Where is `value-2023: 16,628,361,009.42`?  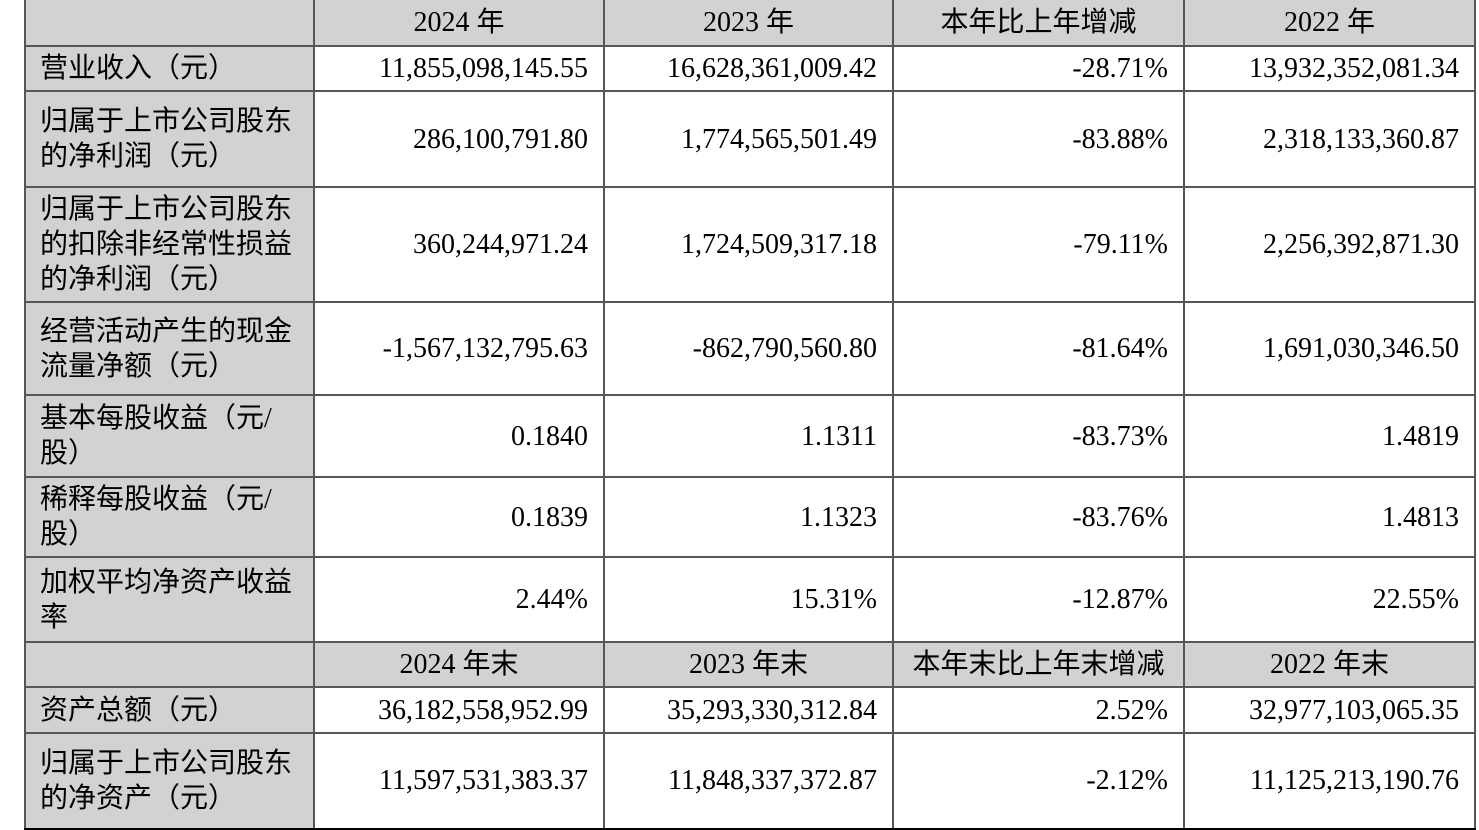
value-2023: 16,628,361,009.42 is located at coordinates (748, 68).